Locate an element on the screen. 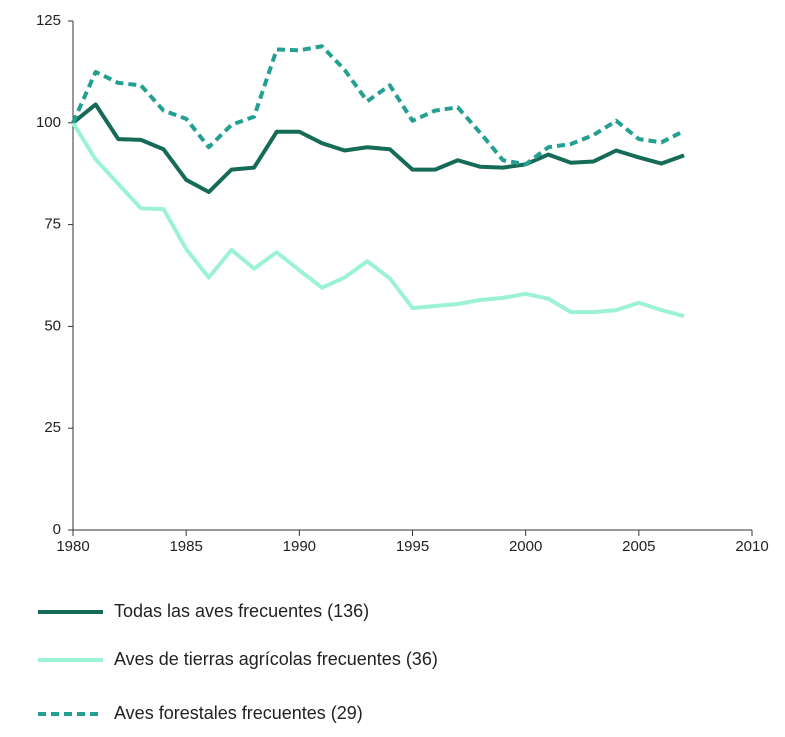 The height and width of the screenshot is (737, 785). y-tick-label: 125 is located at coordinates (48, 20).